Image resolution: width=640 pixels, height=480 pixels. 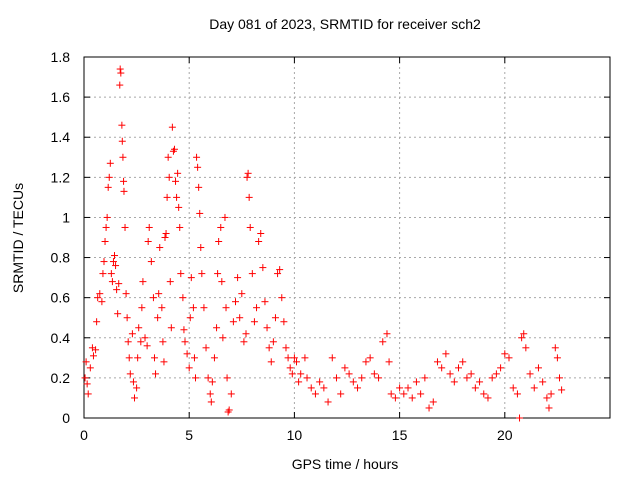 I want to click on y-tick-label: 0.6, so click(x=61, y=298).